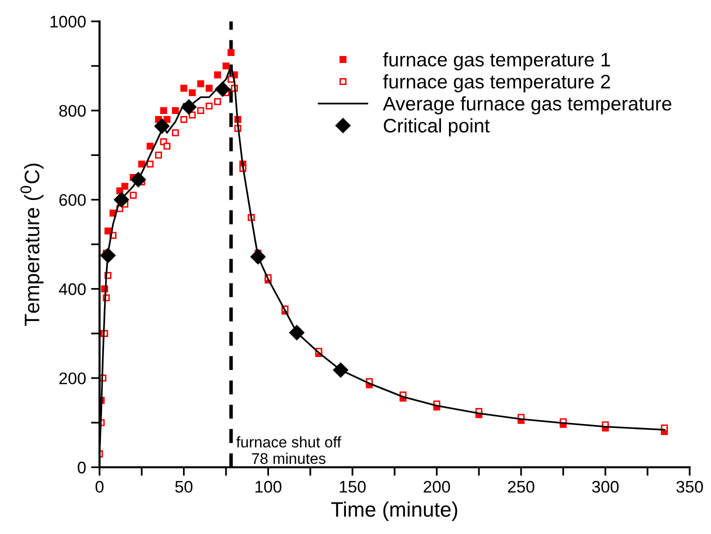 The height and width of the screenshot is (534, 711). Describe the element at coordinates (496, 61) in the screenshot. I see `legend-label: furnace gas temperature 1` at that location.